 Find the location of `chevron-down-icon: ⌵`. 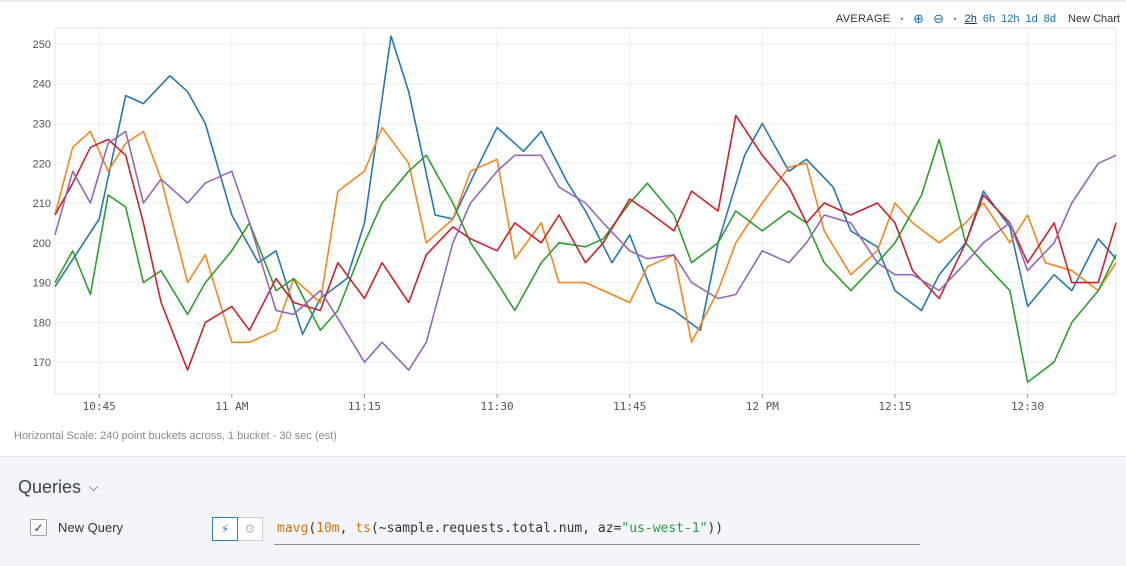

chevron-down-icon: ⌵ is located at coordinates (94, 487).